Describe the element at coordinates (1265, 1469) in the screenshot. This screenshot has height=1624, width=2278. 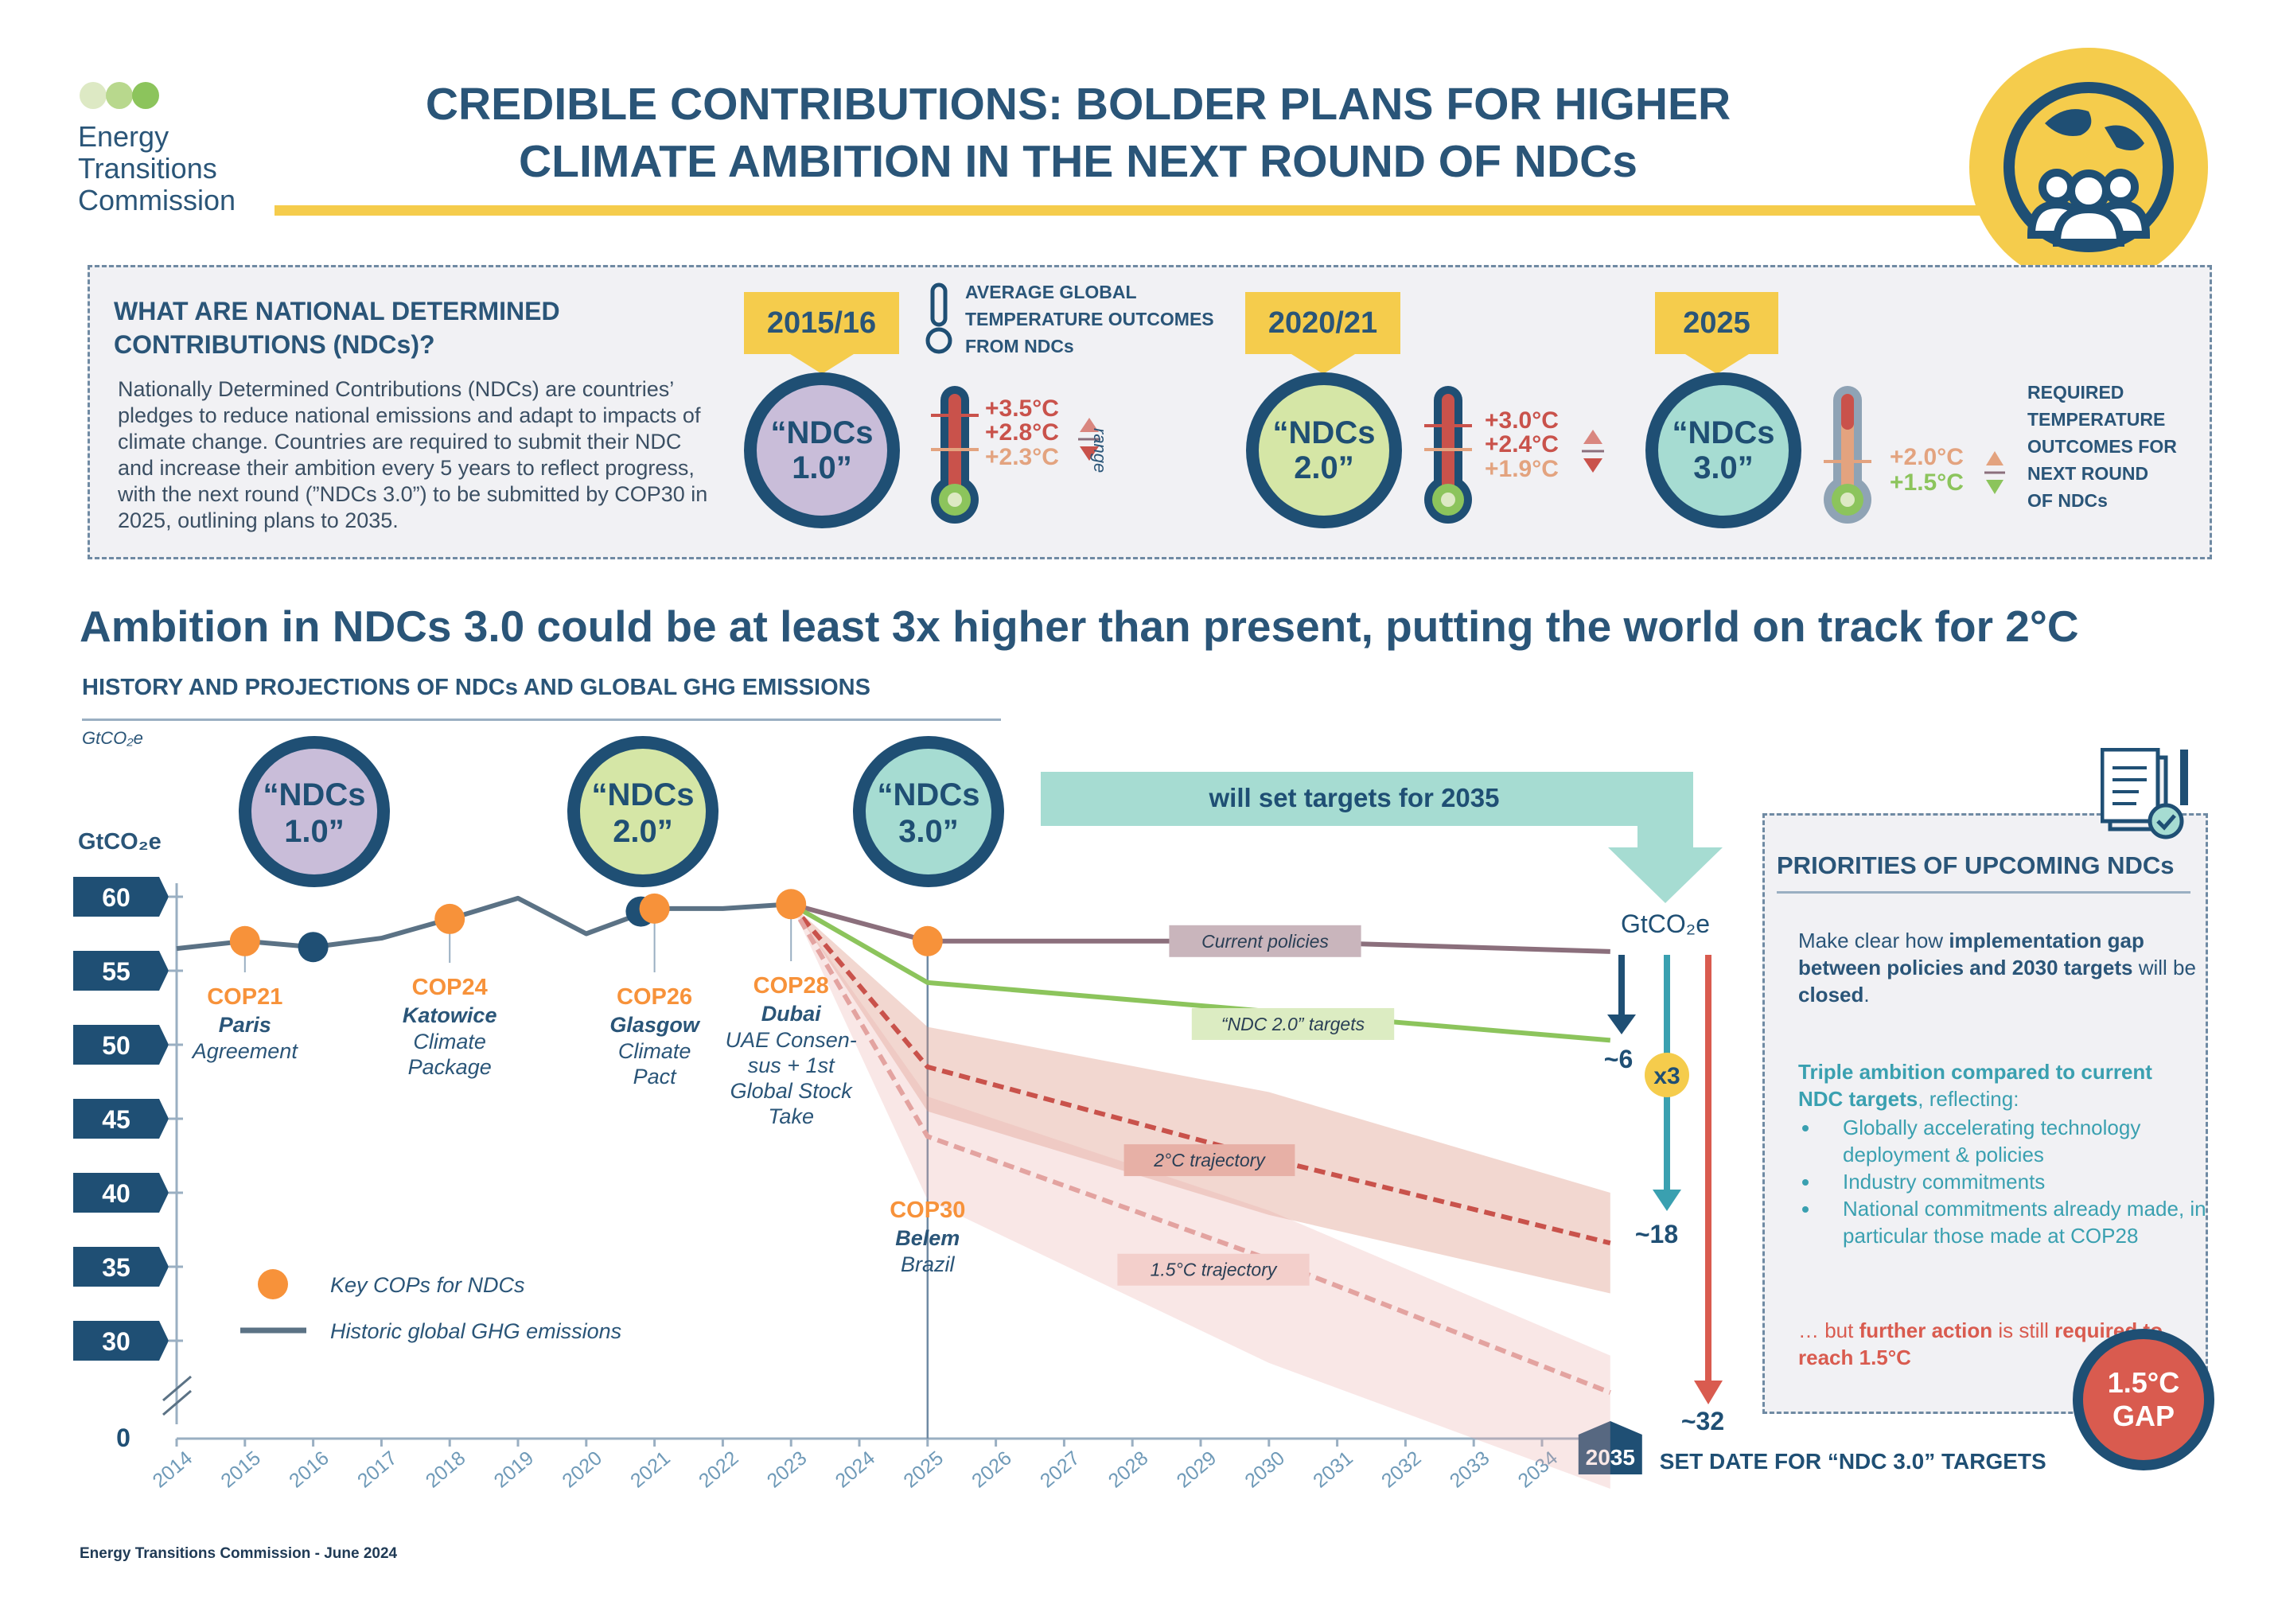
I see `x-tick-label: 2030` at that location.